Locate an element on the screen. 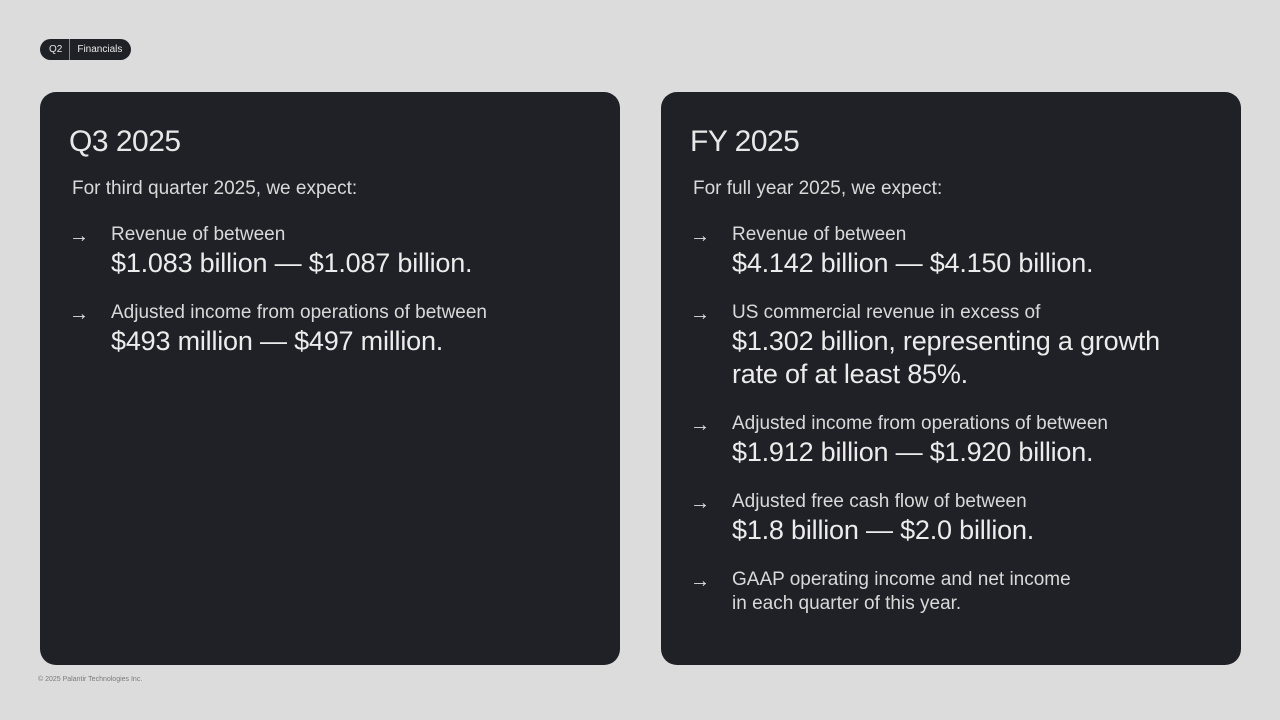  card-title: FY 2025 is located at coordinates (745, 141).